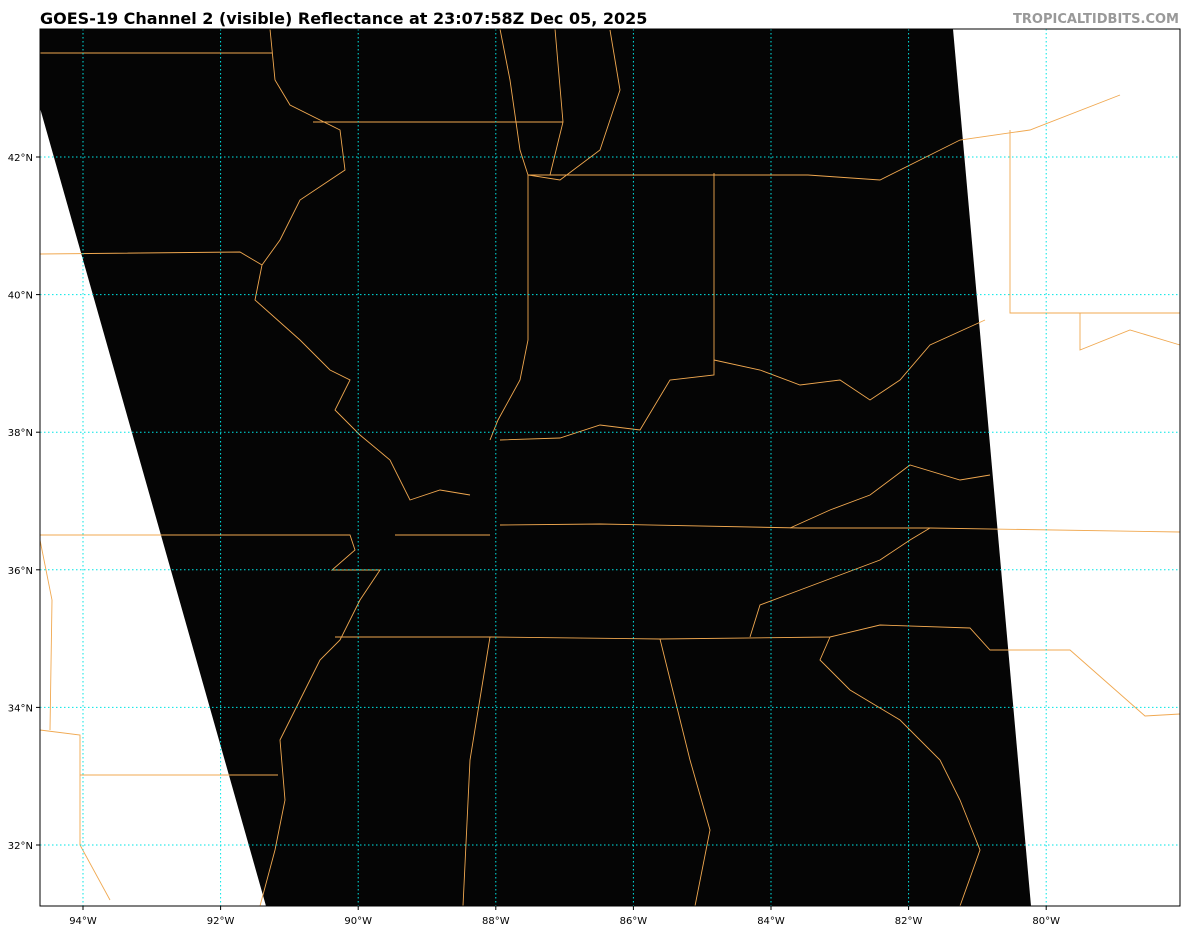 The width and height of the screenshot is (1200, 929). I want to click on lon-label: 80°W, so click(1046, 921).